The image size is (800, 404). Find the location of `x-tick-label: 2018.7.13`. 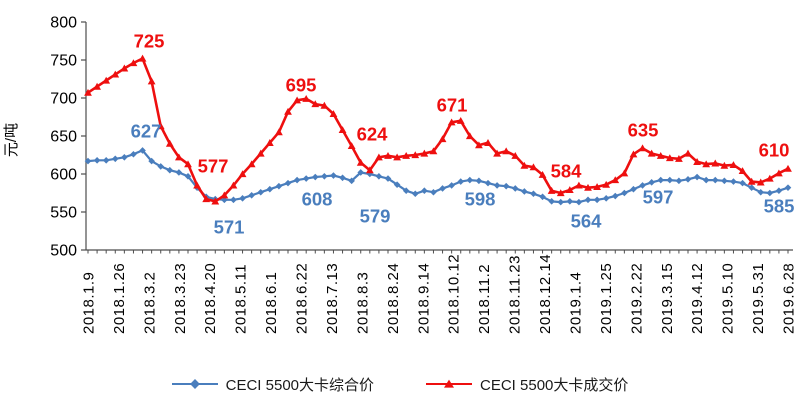

x-tick-label: 2018.7.13 is located at coordinates (332, 298).